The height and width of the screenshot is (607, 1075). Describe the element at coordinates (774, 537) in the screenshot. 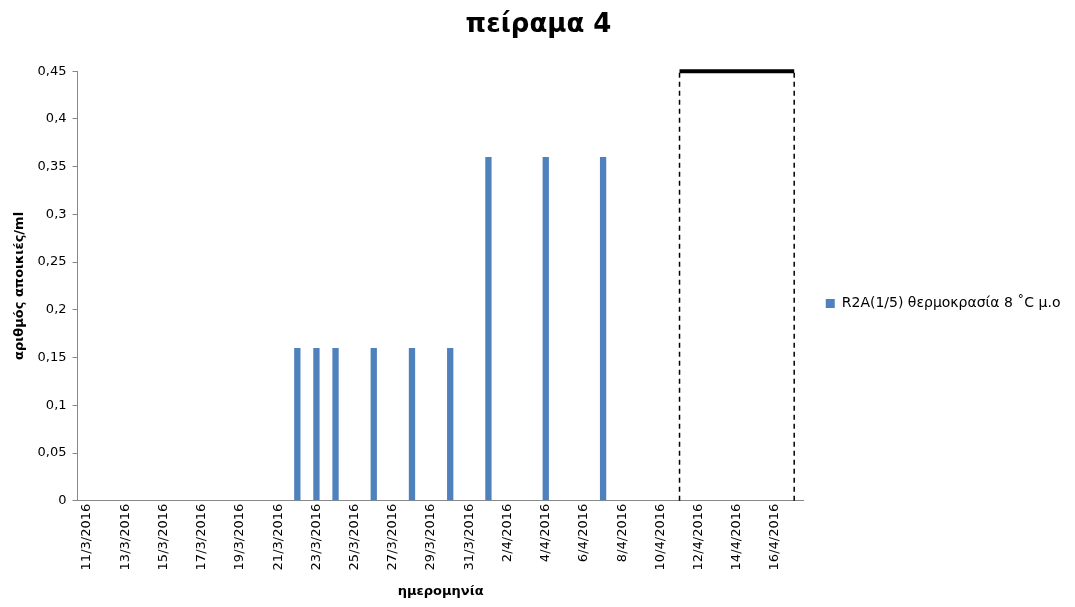

I see `x-tick-label: 16/4/2016` at that location.